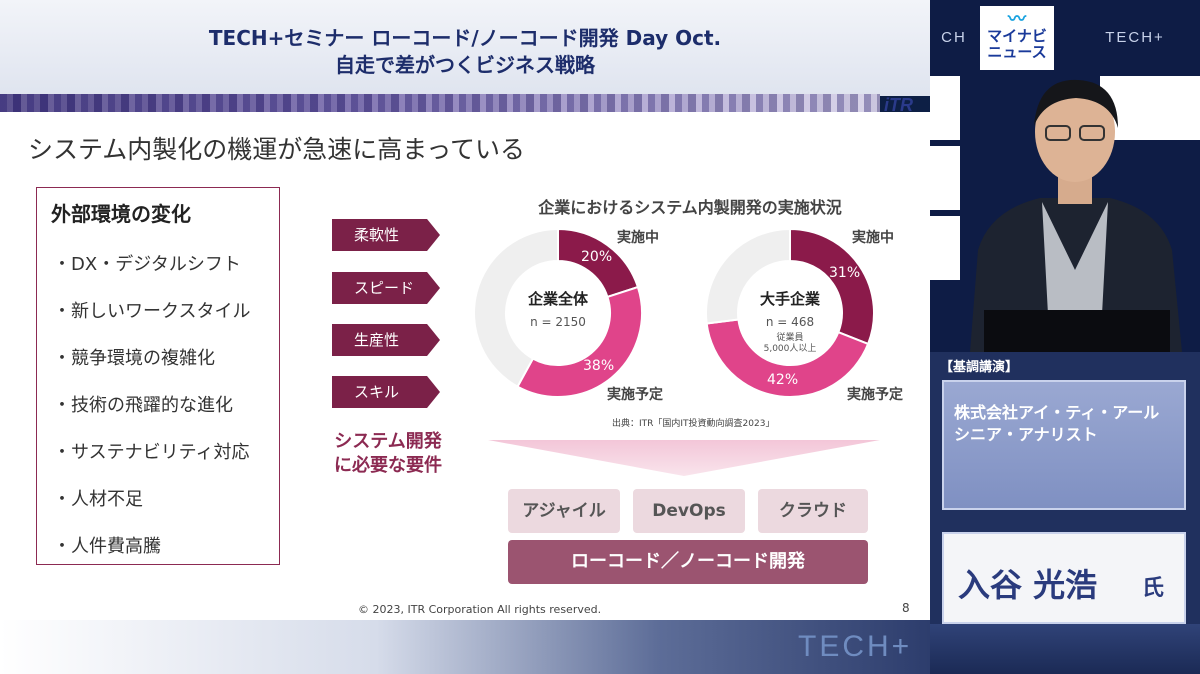 This screenshot has height=674, width=1200. What do you see at coordinates (898, 105) in the screenshot?
I see `itr-logo: iTR` at bounding box center [898, 105].